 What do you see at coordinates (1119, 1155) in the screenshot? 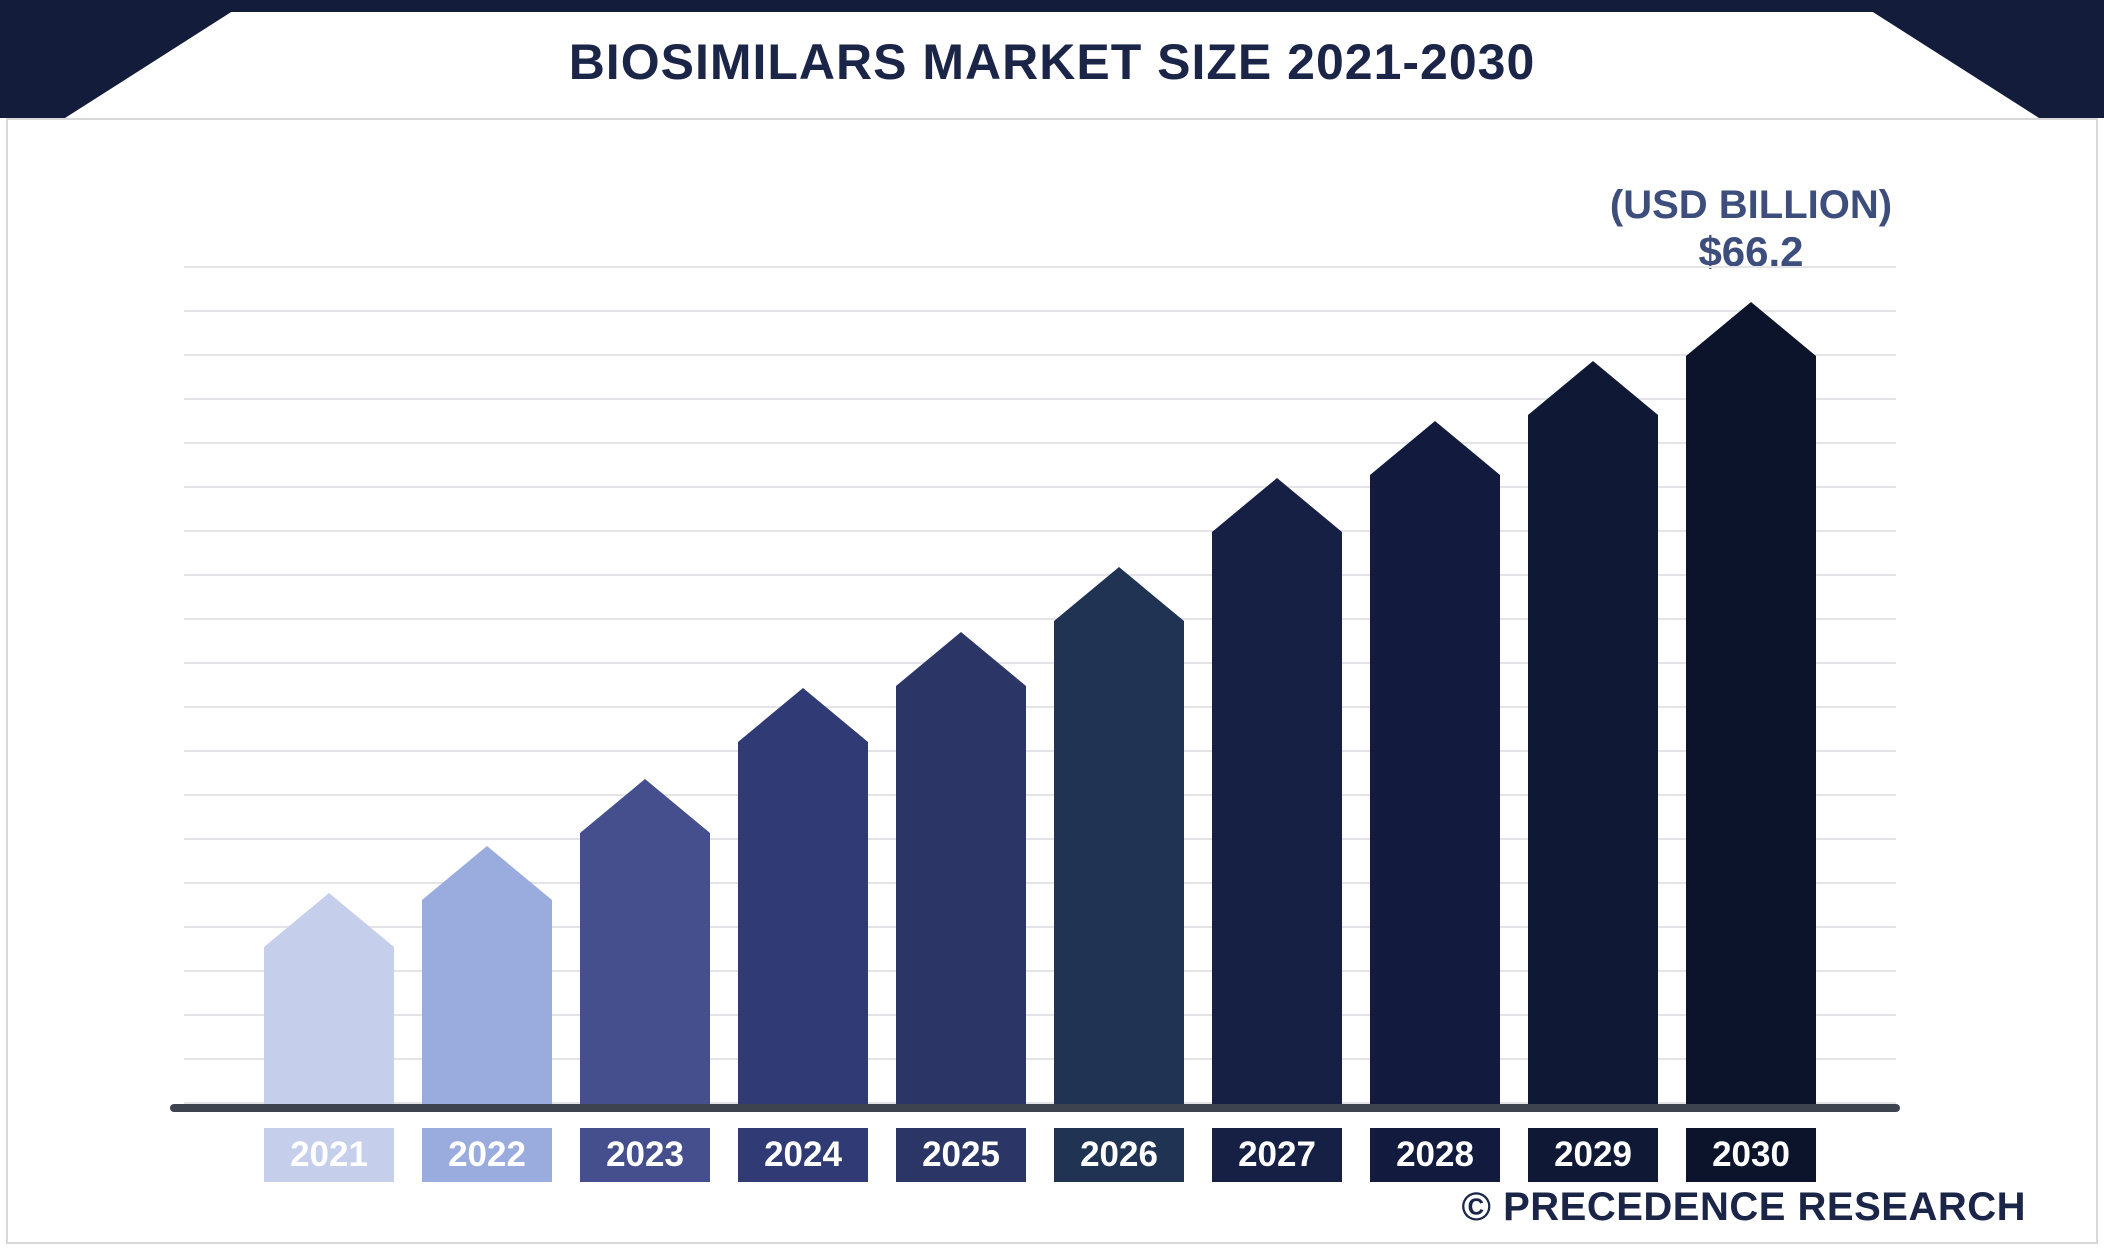
I see `axis-label-2026: 2026` at bounding box center [1119, 1155].